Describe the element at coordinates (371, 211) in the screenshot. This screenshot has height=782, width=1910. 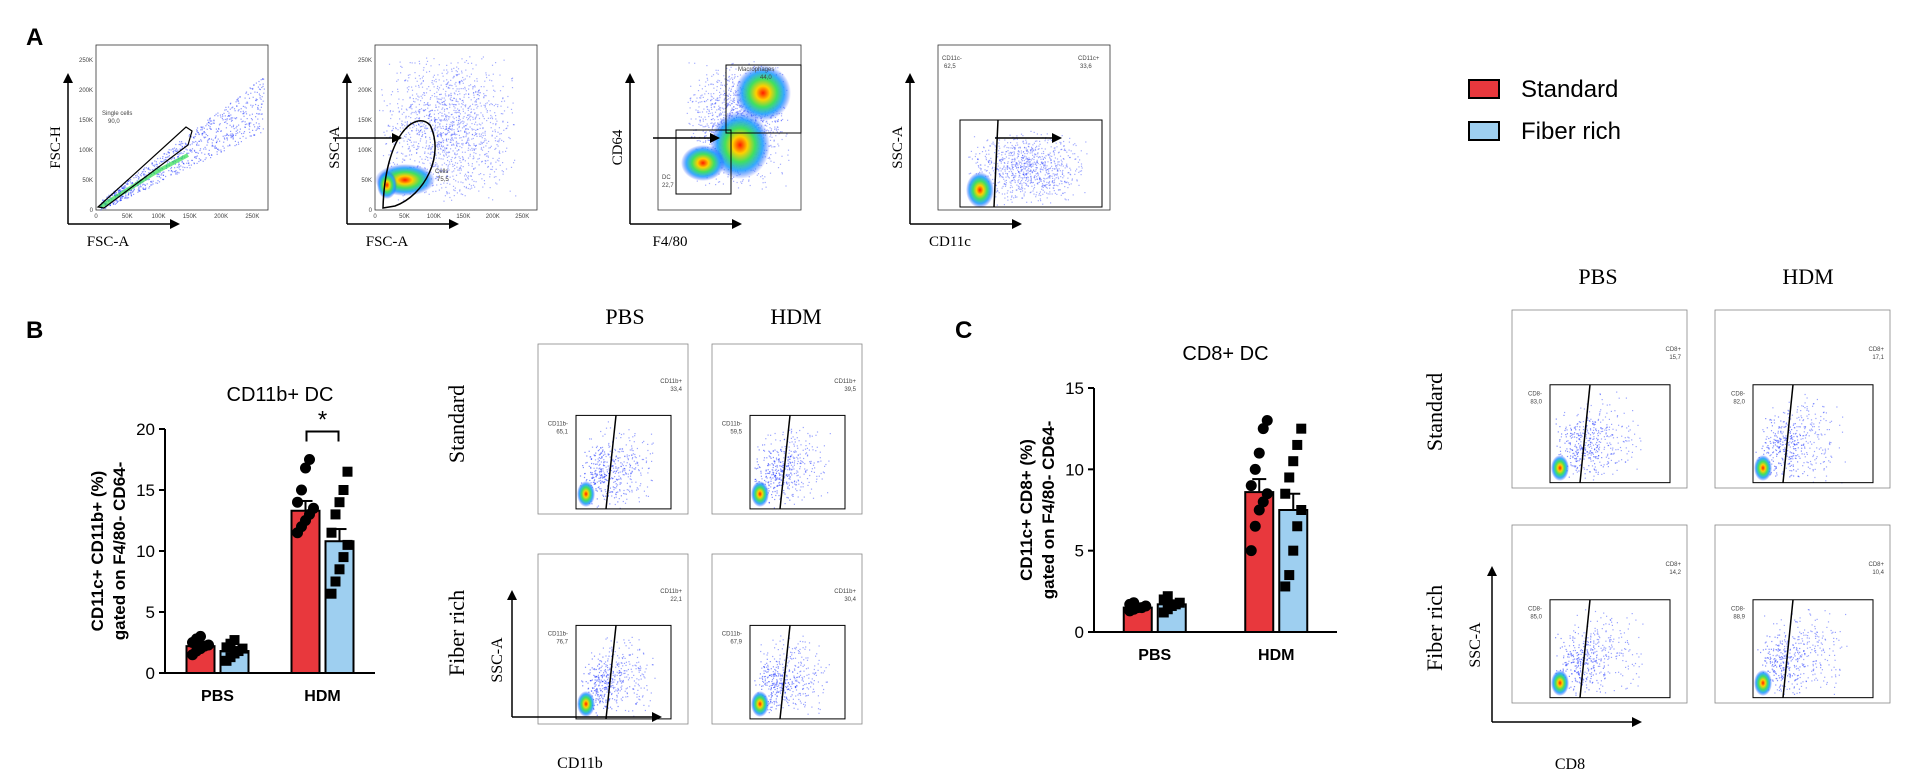
I see `tick-label: 0` at that location.